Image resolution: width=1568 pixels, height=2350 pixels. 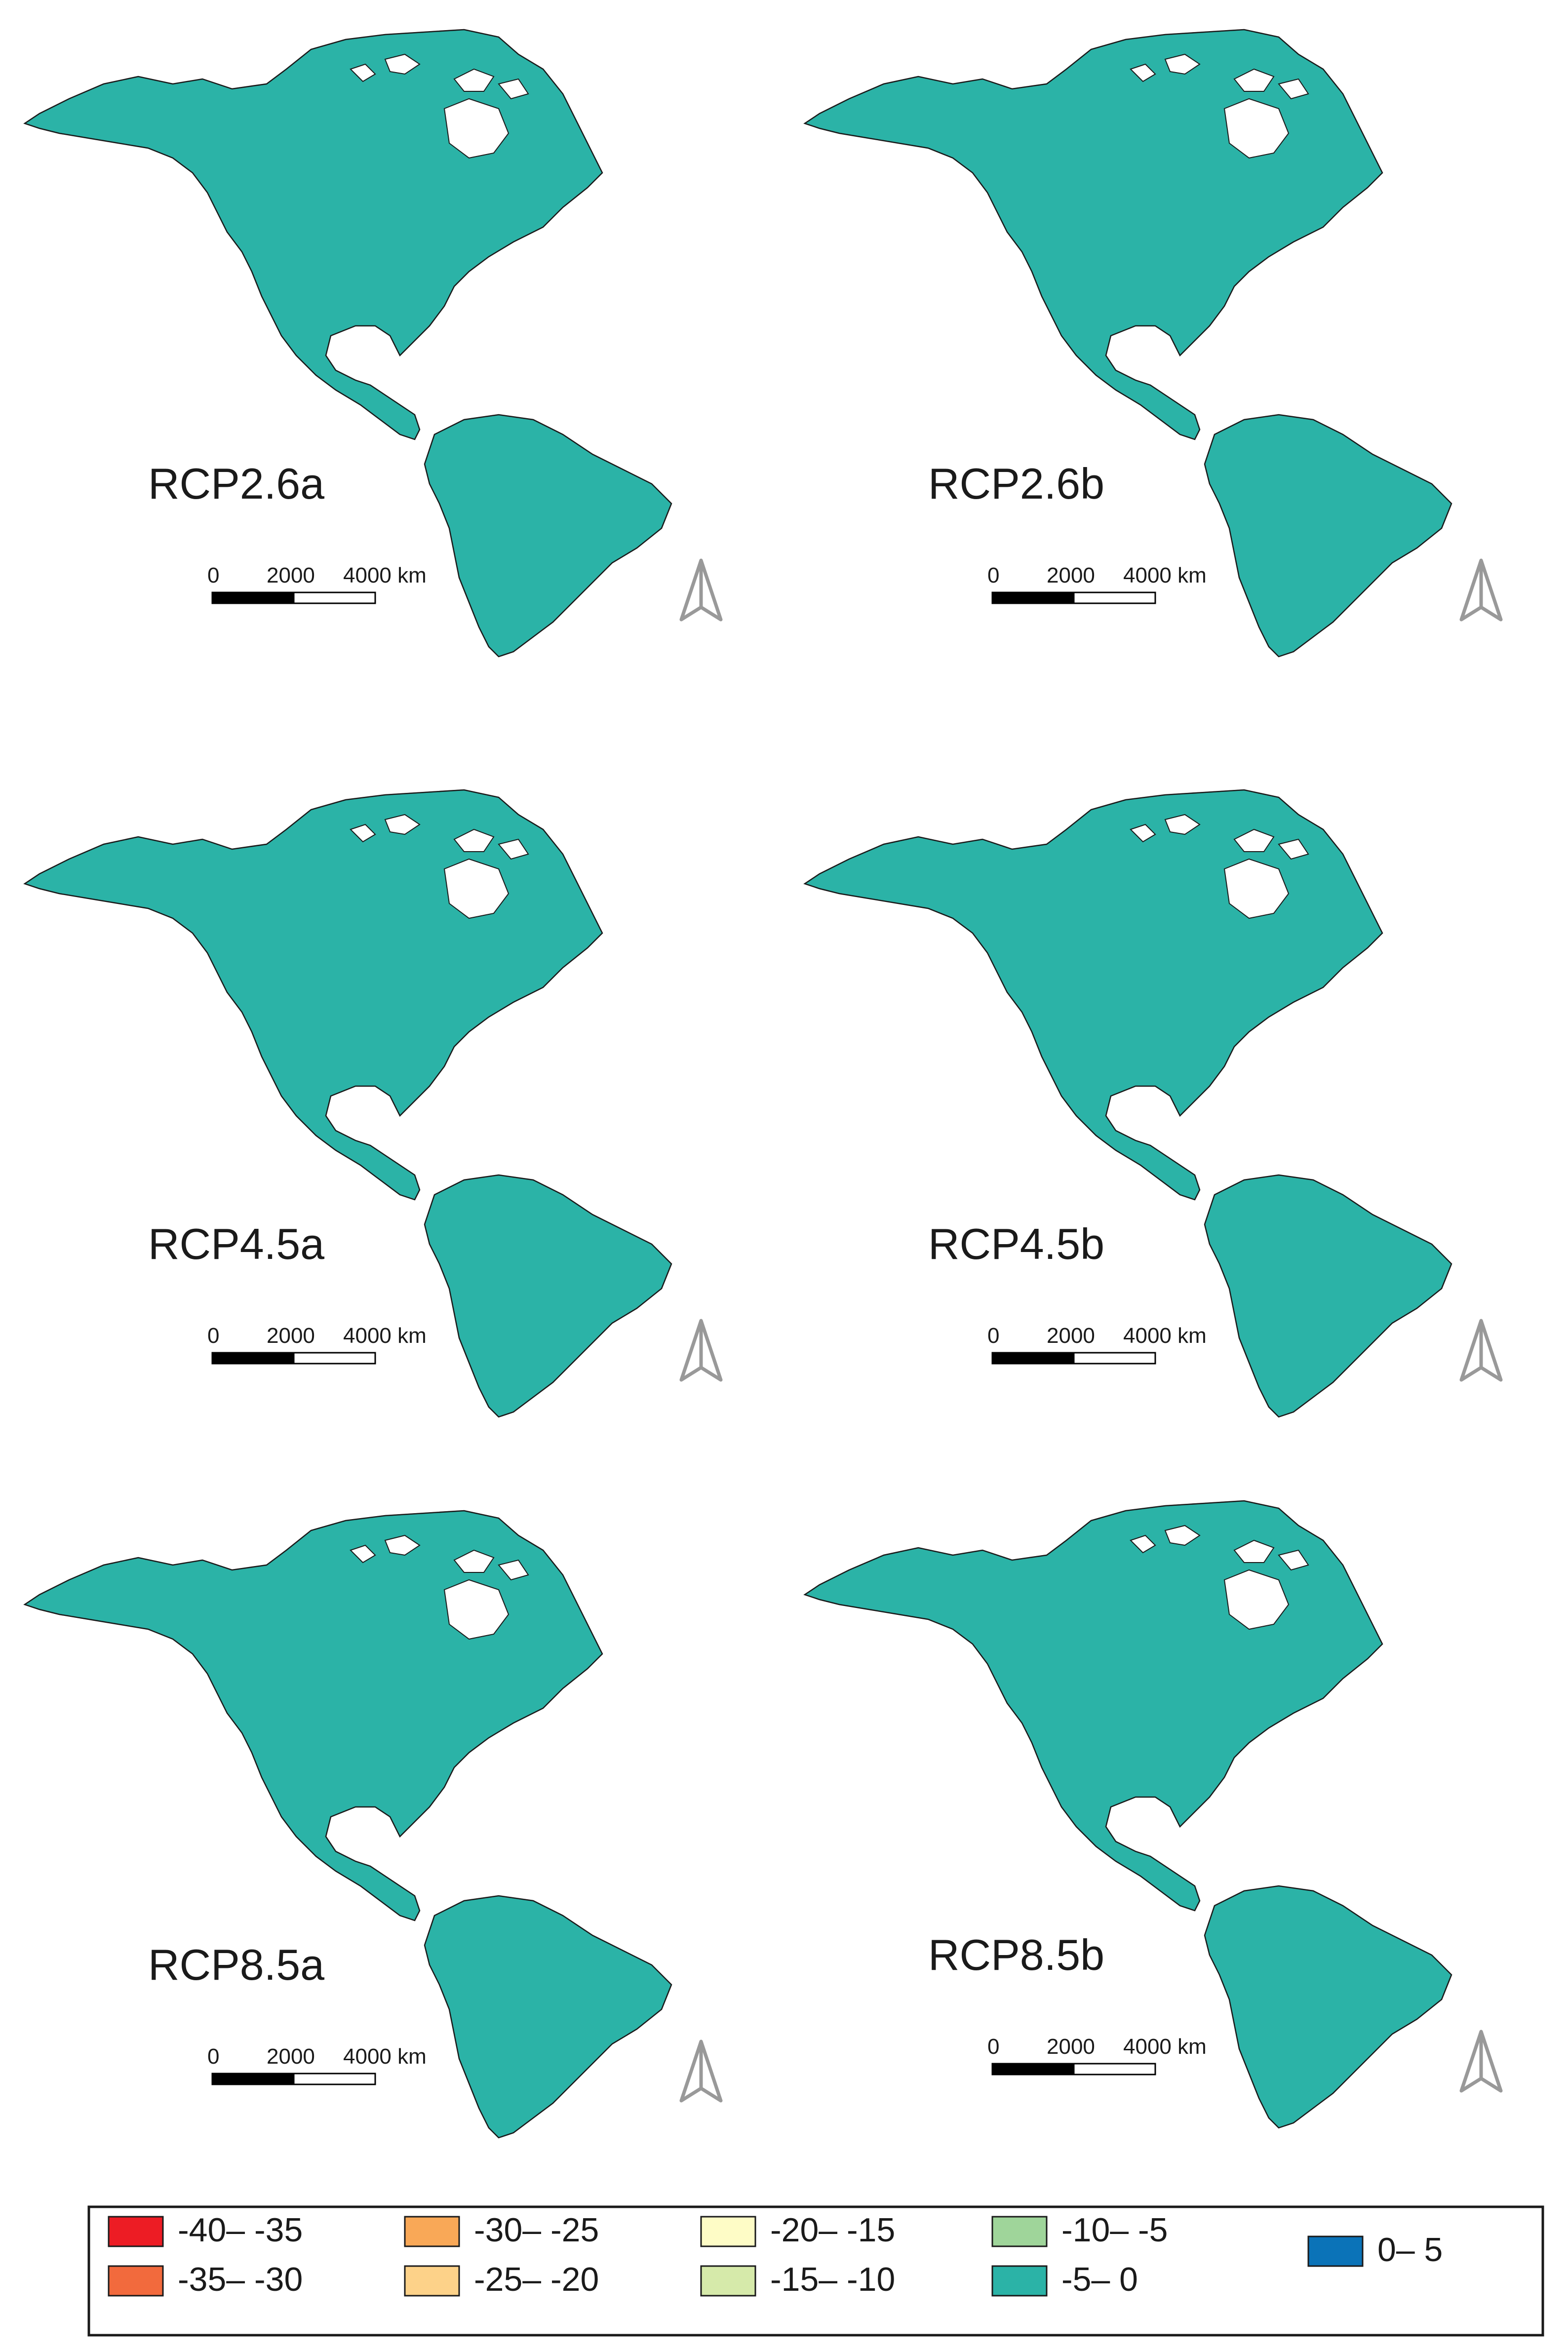 What do you see at coordinates (213, 2056) in the screenshot?
I see `scale-bar-tick-label: 0` at bounding box center [213, 2056].